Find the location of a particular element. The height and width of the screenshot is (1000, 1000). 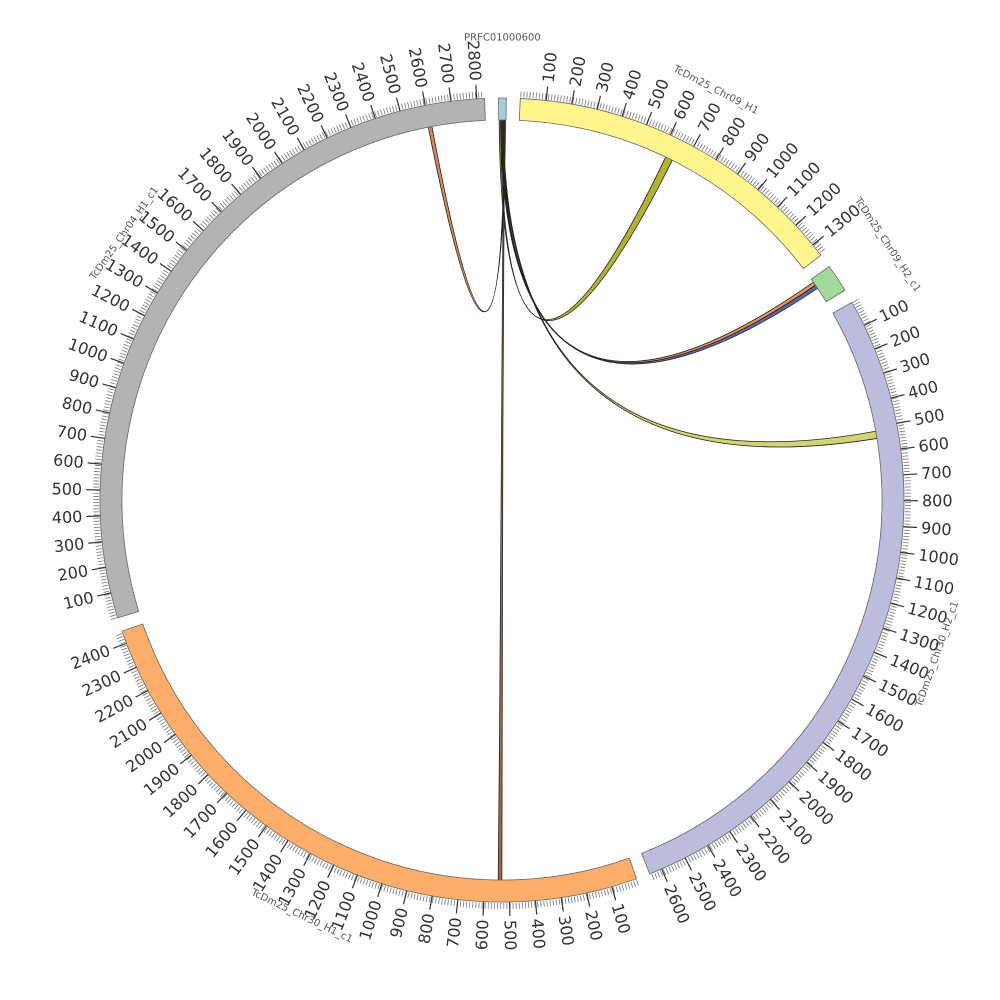

tick-label: 2600 is located at coordinates (677, 904).